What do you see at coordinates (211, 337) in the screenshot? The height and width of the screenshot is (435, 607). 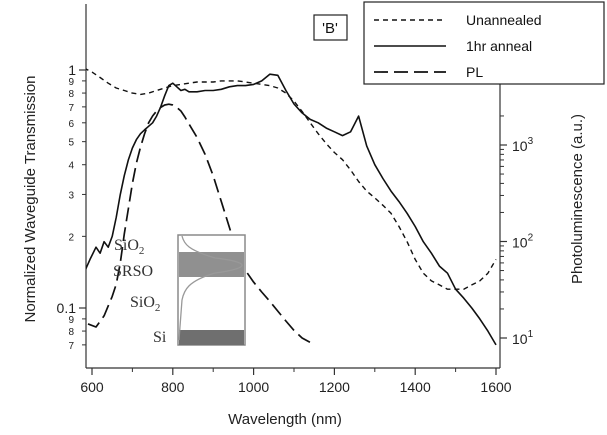 I see `inset-si-band` at bounding box center [211, 337].